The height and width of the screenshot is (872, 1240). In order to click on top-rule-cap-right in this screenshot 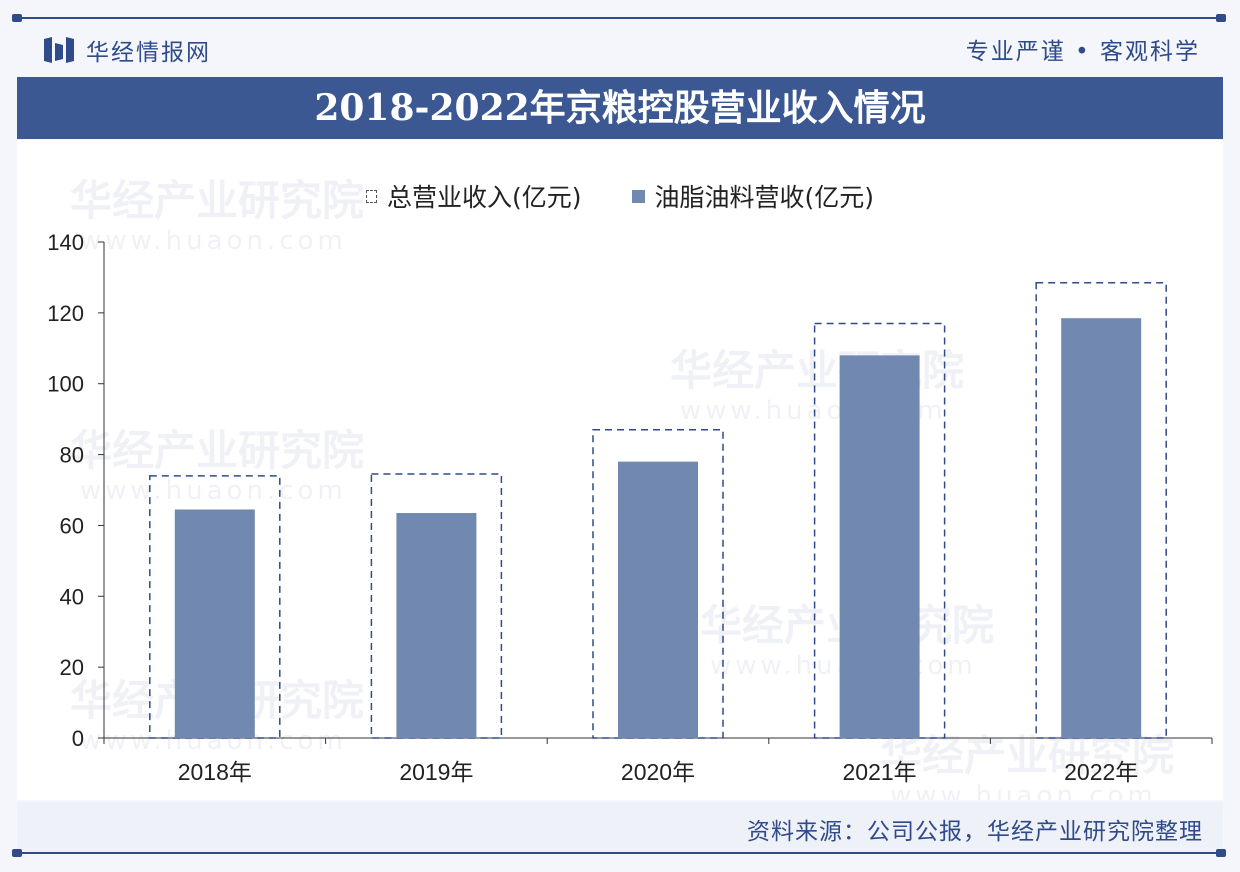, I will do `click(1221, 18)`.